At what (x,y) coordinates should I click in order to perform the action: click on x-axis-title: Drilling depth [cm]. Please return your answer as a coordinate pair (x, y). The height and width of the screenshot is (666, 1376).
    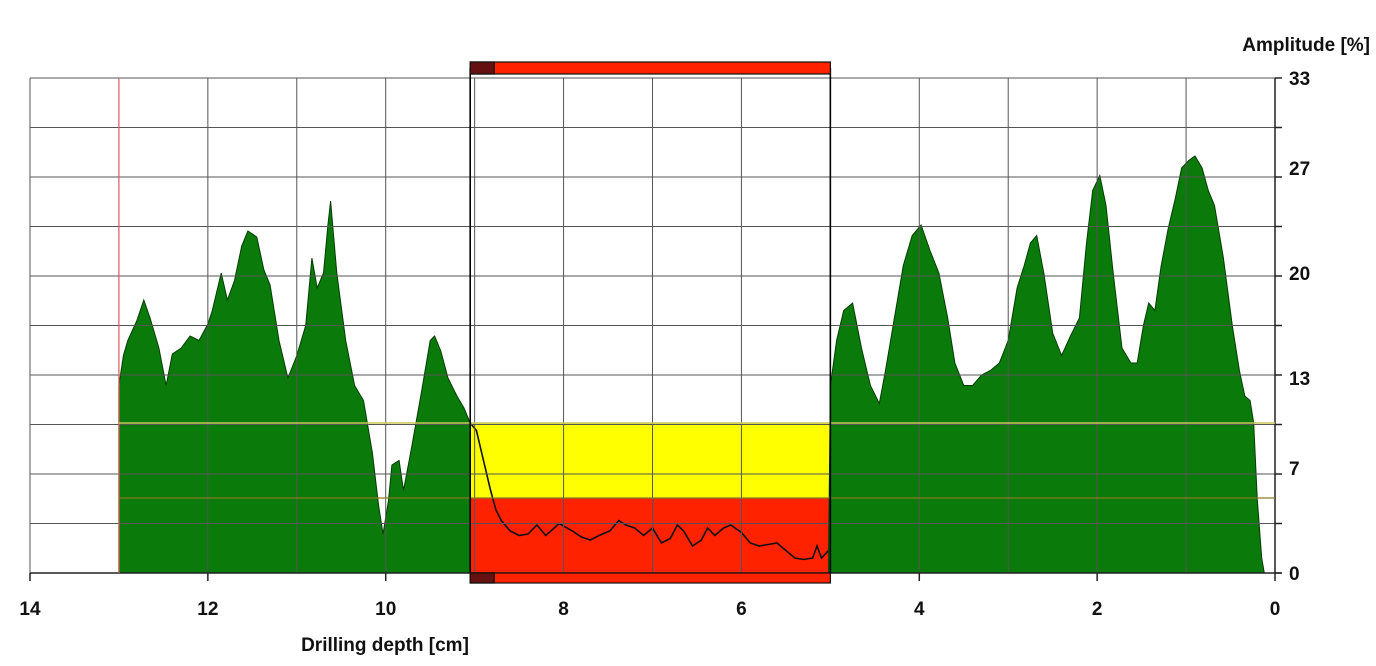
    Looking at the image, I should click on (385, 645).